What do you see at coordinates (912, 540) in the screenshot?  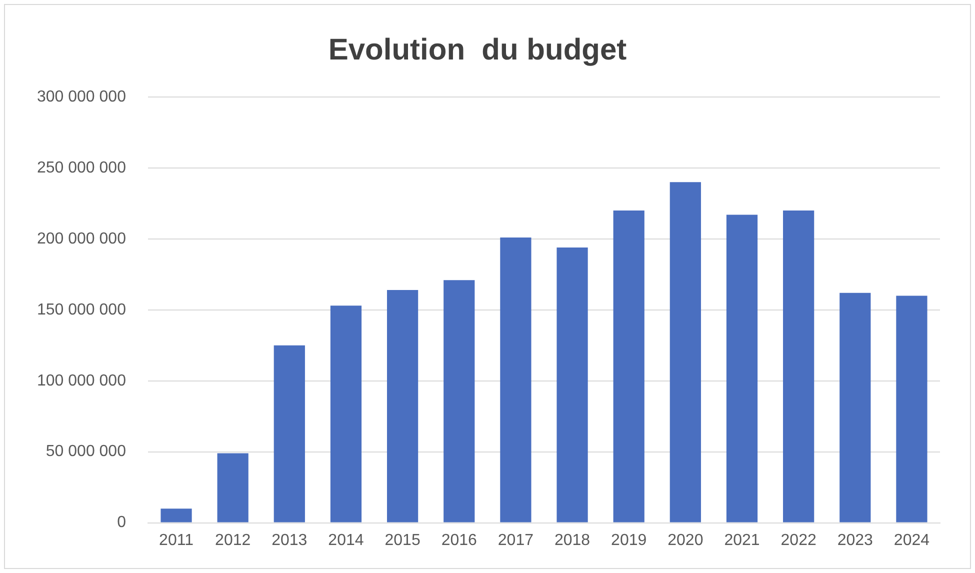 I see `x-tick-label: 2024` at bounding box center [912, 540].